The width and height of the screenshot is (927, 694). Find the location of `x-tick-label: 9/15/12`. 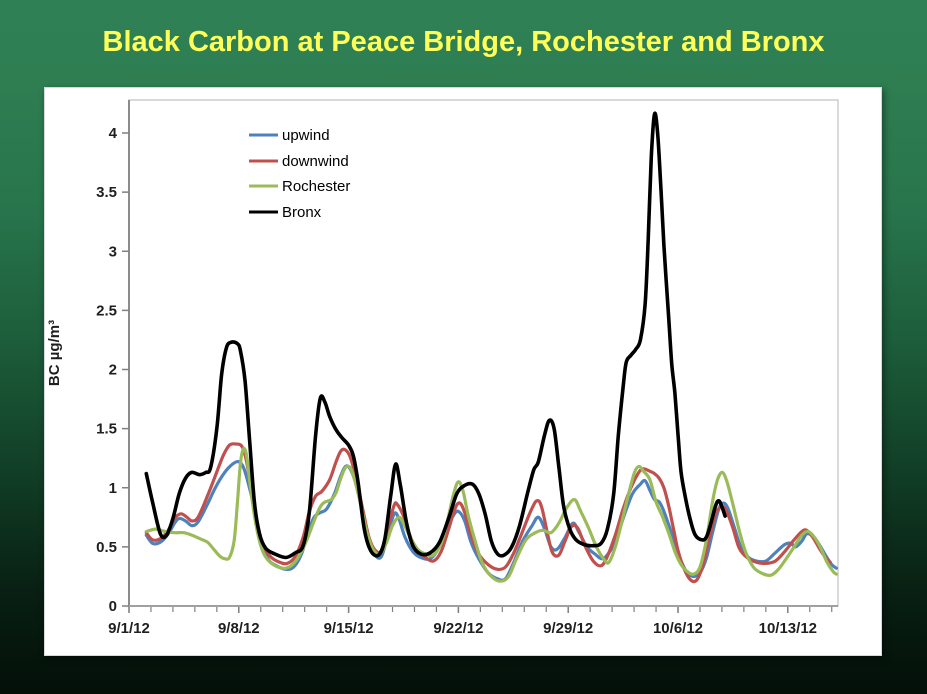

x-tick-label: 9/15/12 is located at coordinates (349, 628).